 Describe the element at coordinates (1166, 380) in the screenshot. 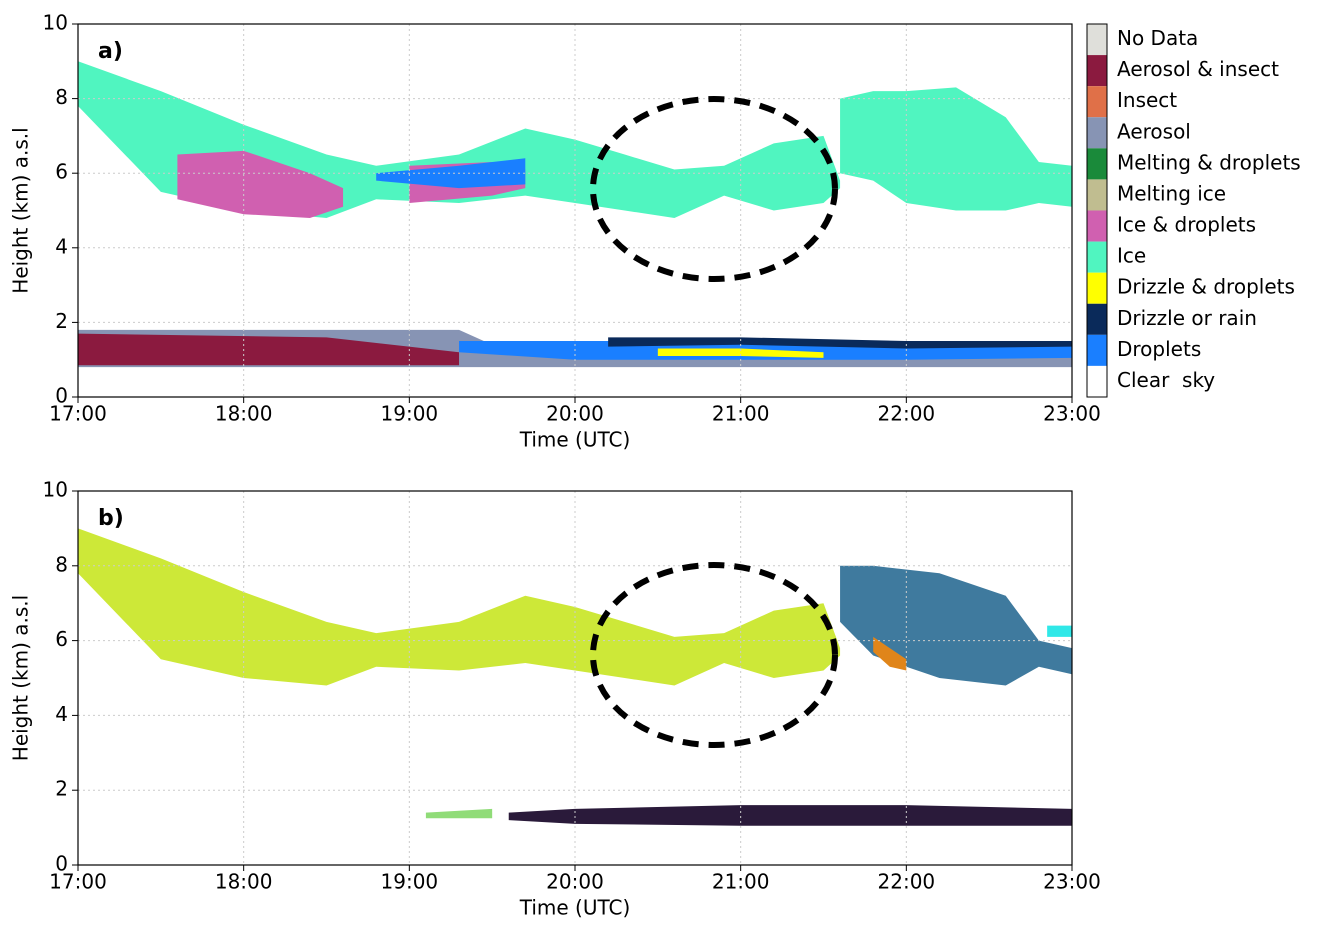

I see `legend-label: Clear sky` at that location.